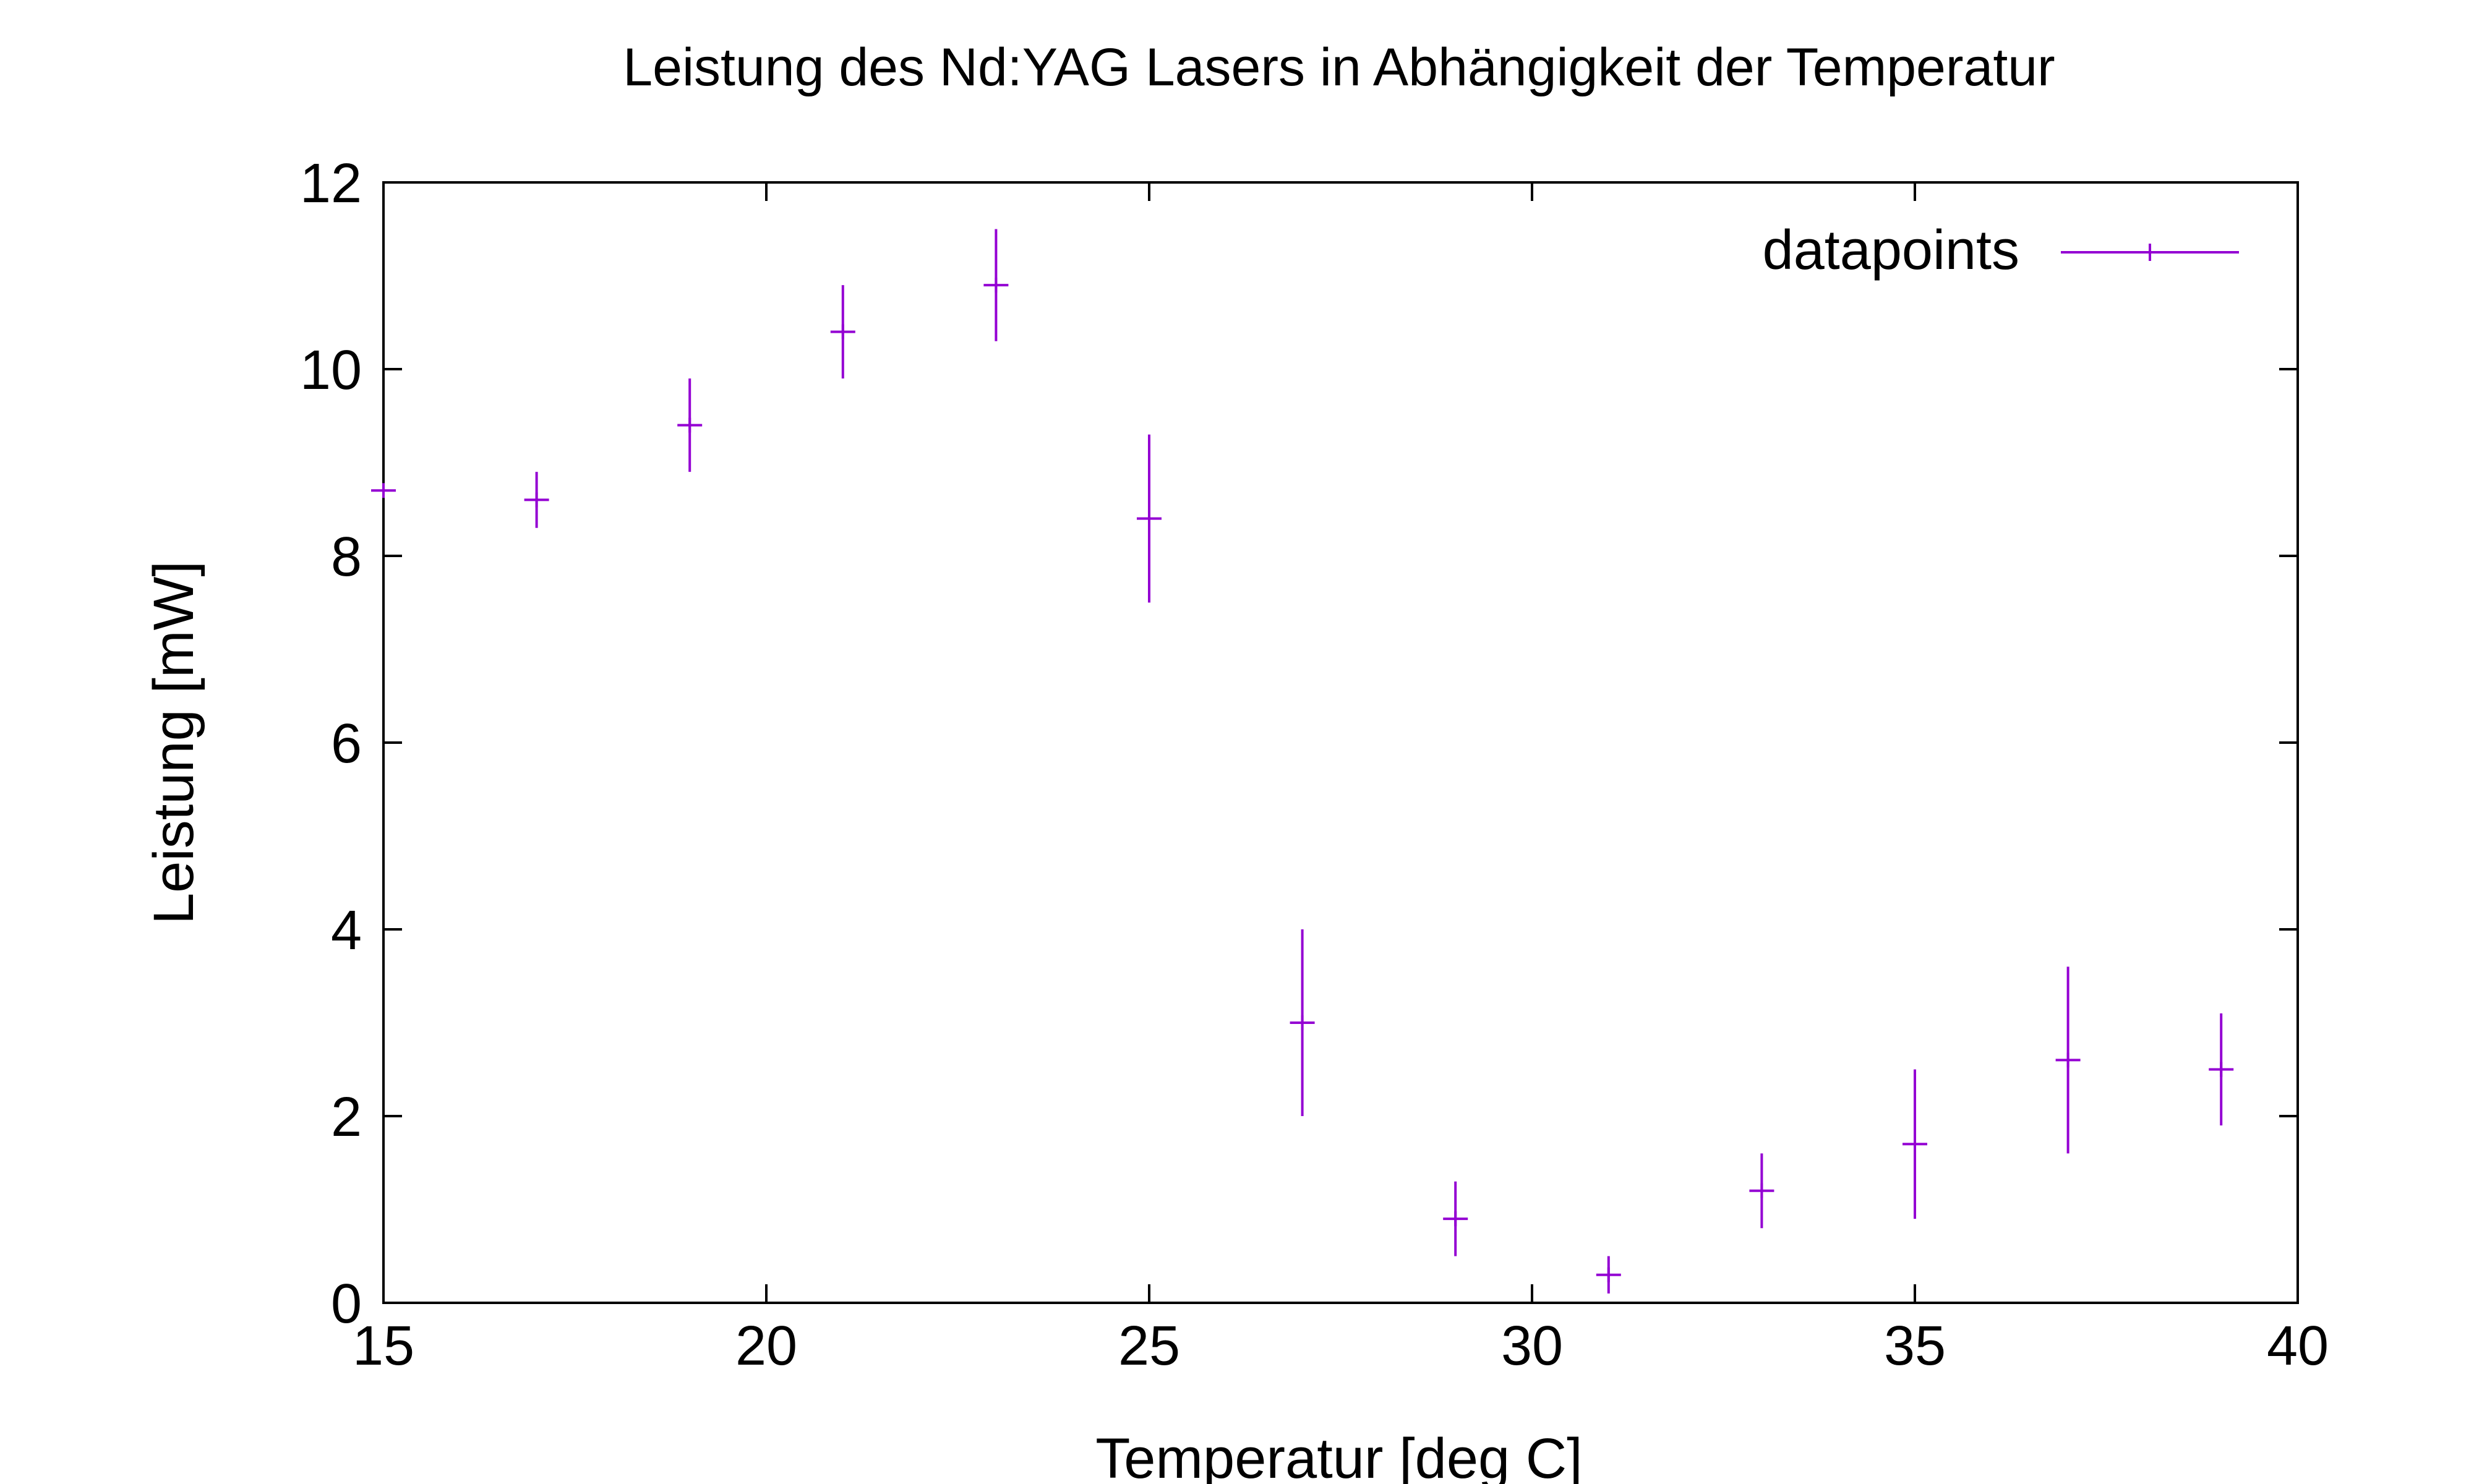  I want to click on y-tick-label: 0, so click(346, 1304).